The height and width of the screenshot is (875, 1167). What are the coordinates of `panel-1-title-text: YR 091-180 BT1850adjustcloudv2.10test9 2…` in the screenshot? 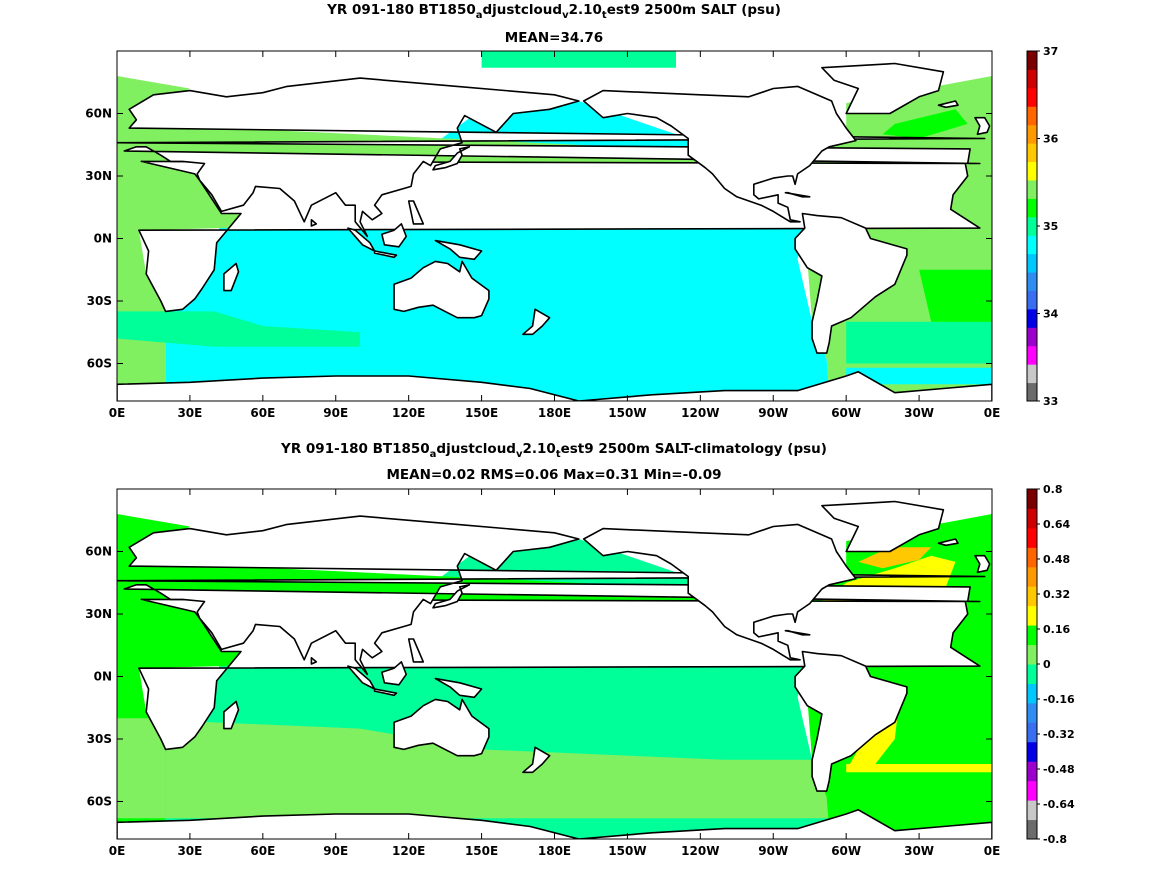 It's located at (554, 11).